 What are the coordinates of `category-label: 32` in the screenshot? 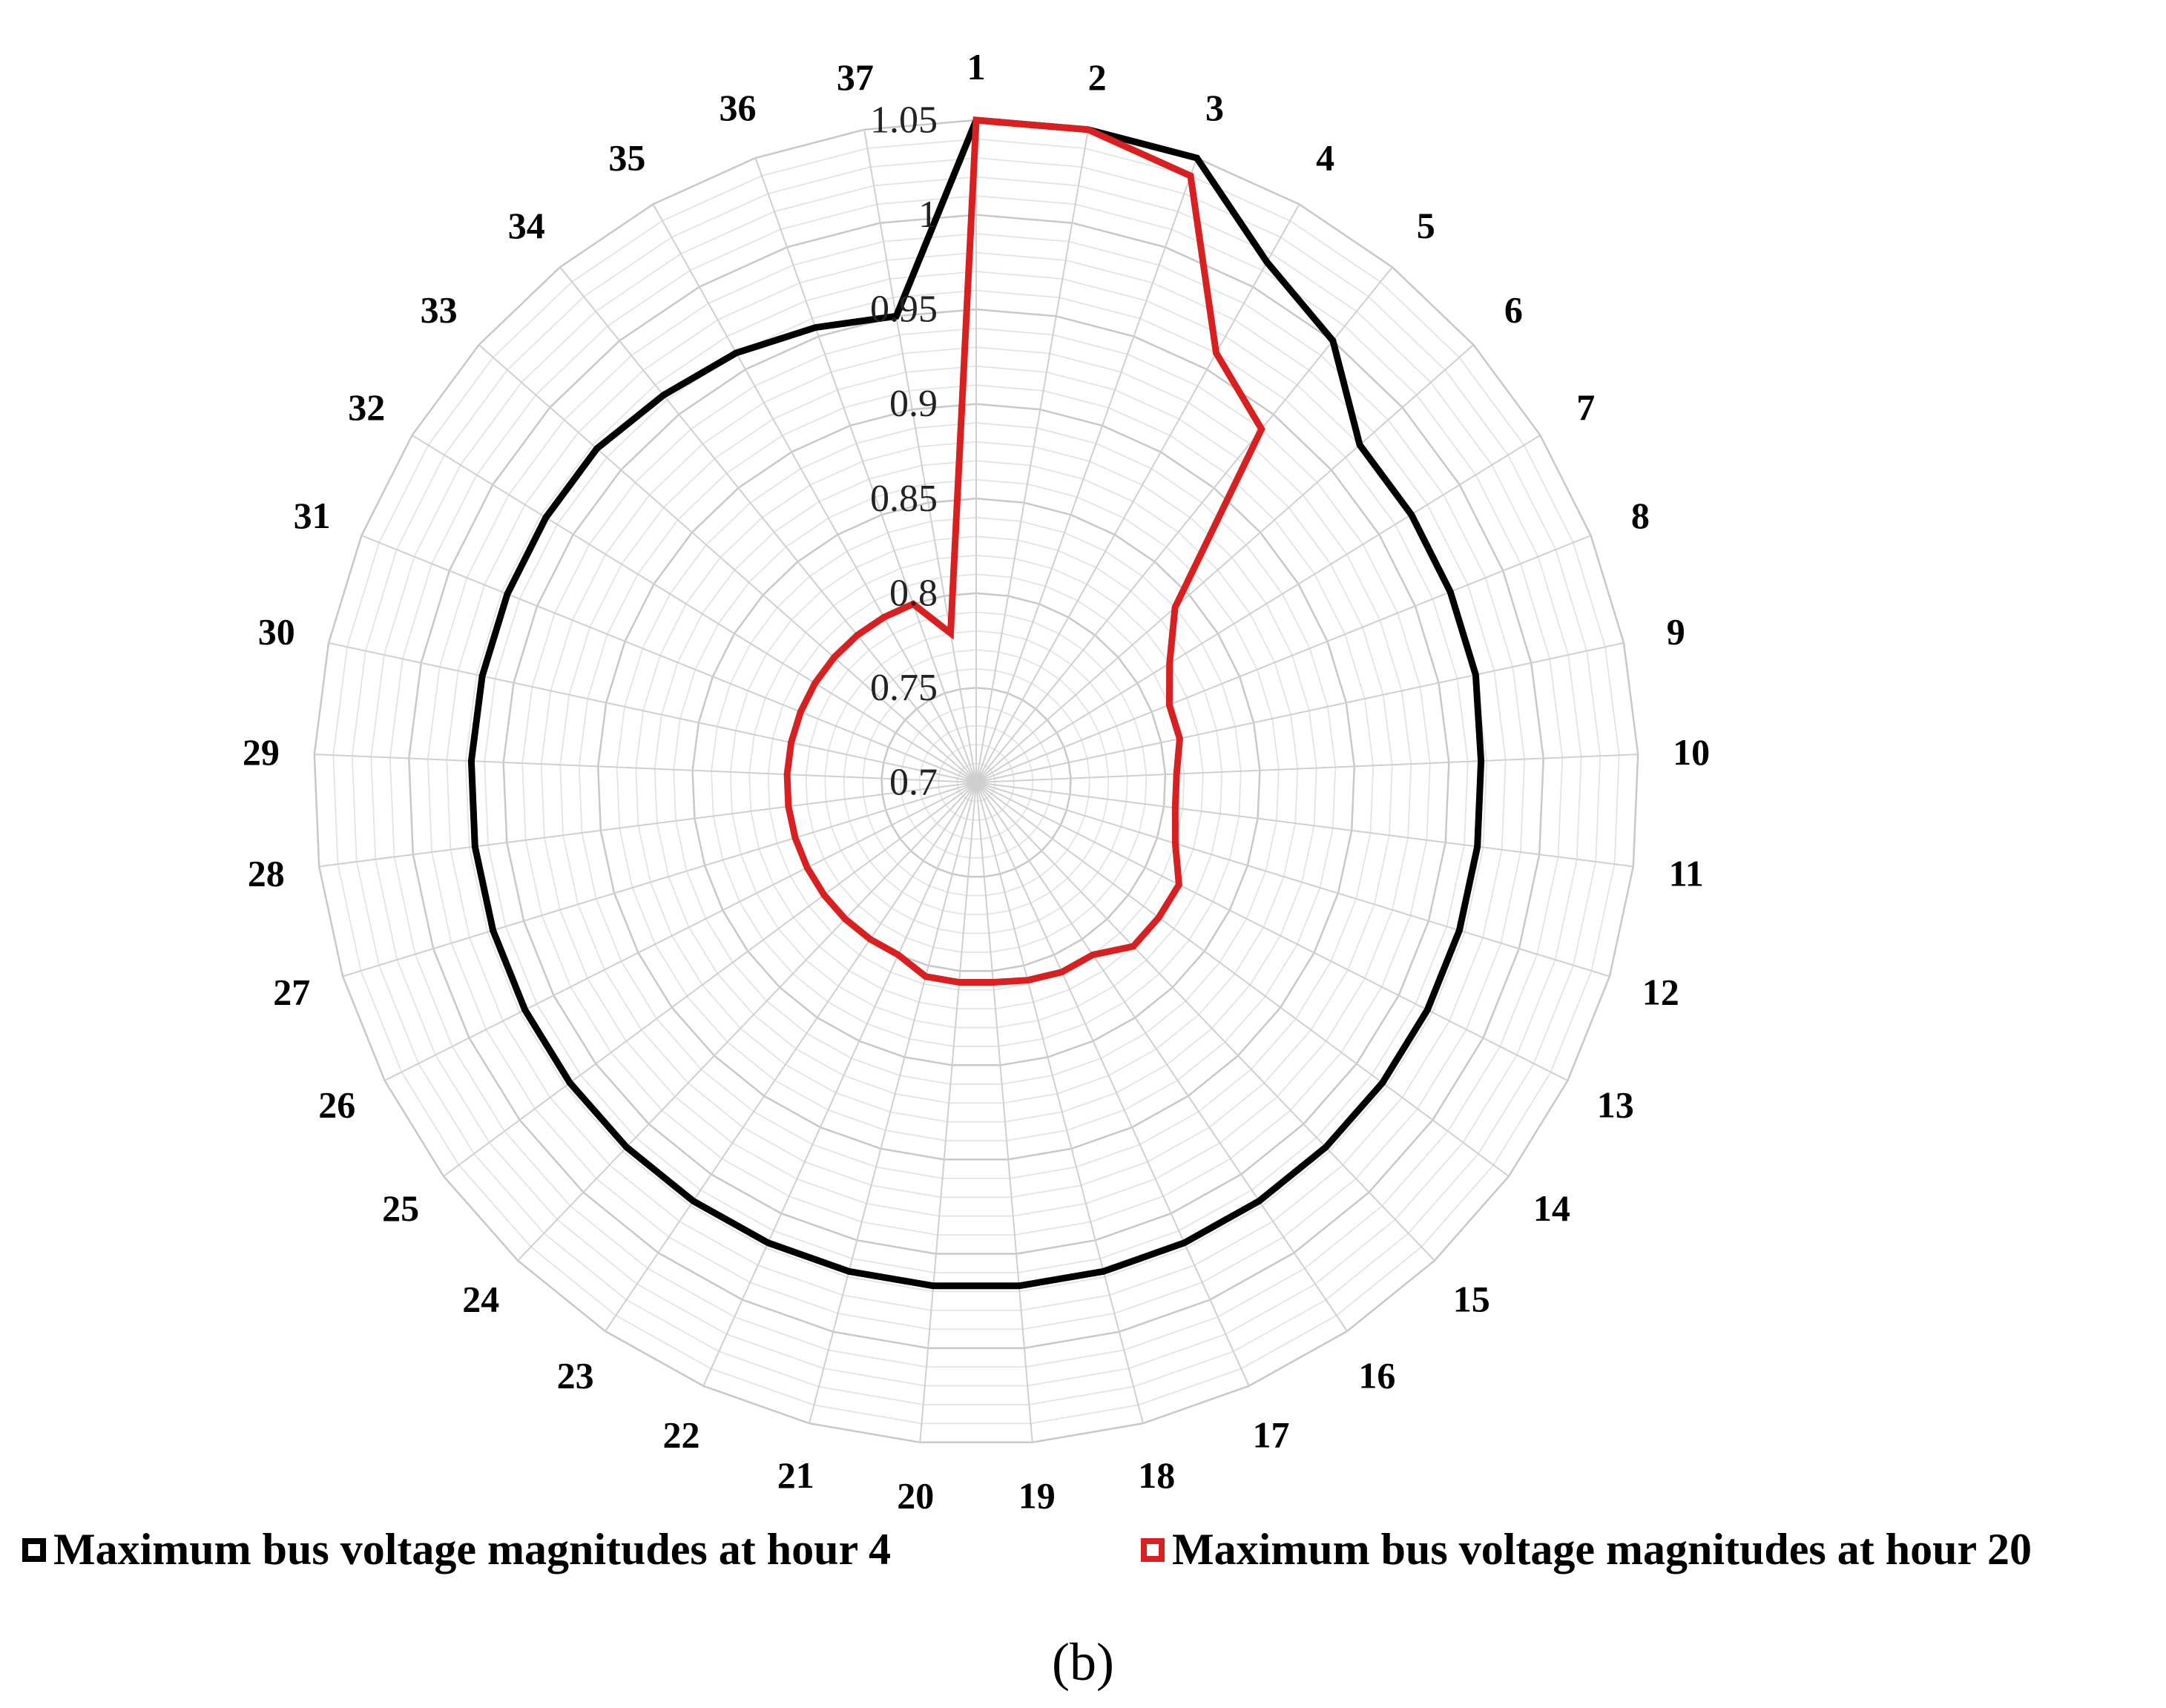 It's located at (366, 407).